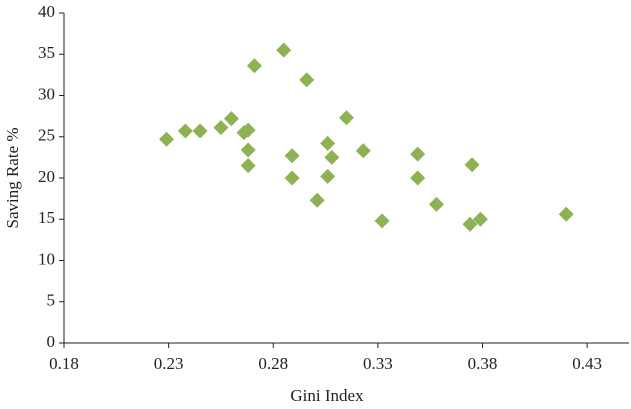 The width and height of the screenshot is (631, 409). I want to click on x-tick-label: 0.38, so click(483, 363).